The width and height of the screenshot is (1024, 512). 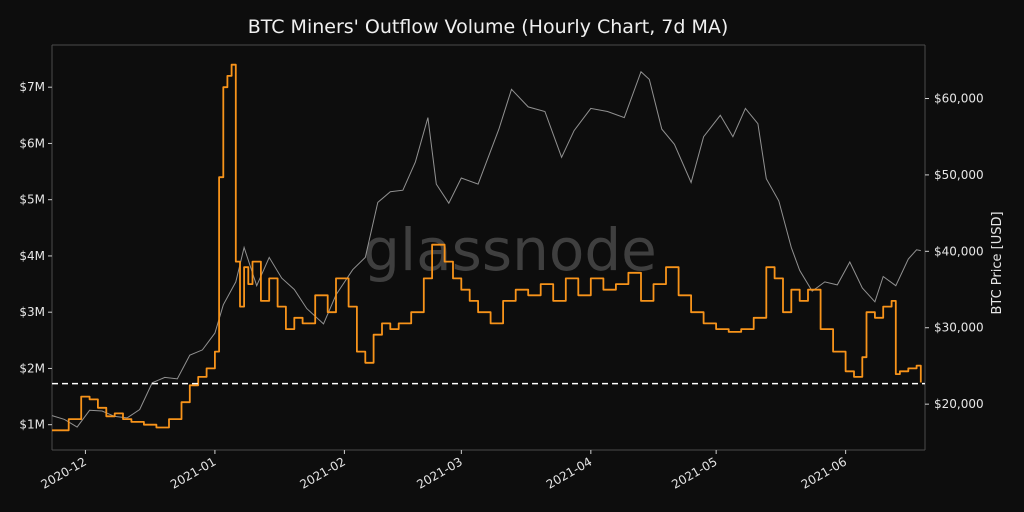 What do you see at coordinates (959, 251) in the screenshot?
I see `y-right-tick-label: $40,000` at bounding box center [959, 251].